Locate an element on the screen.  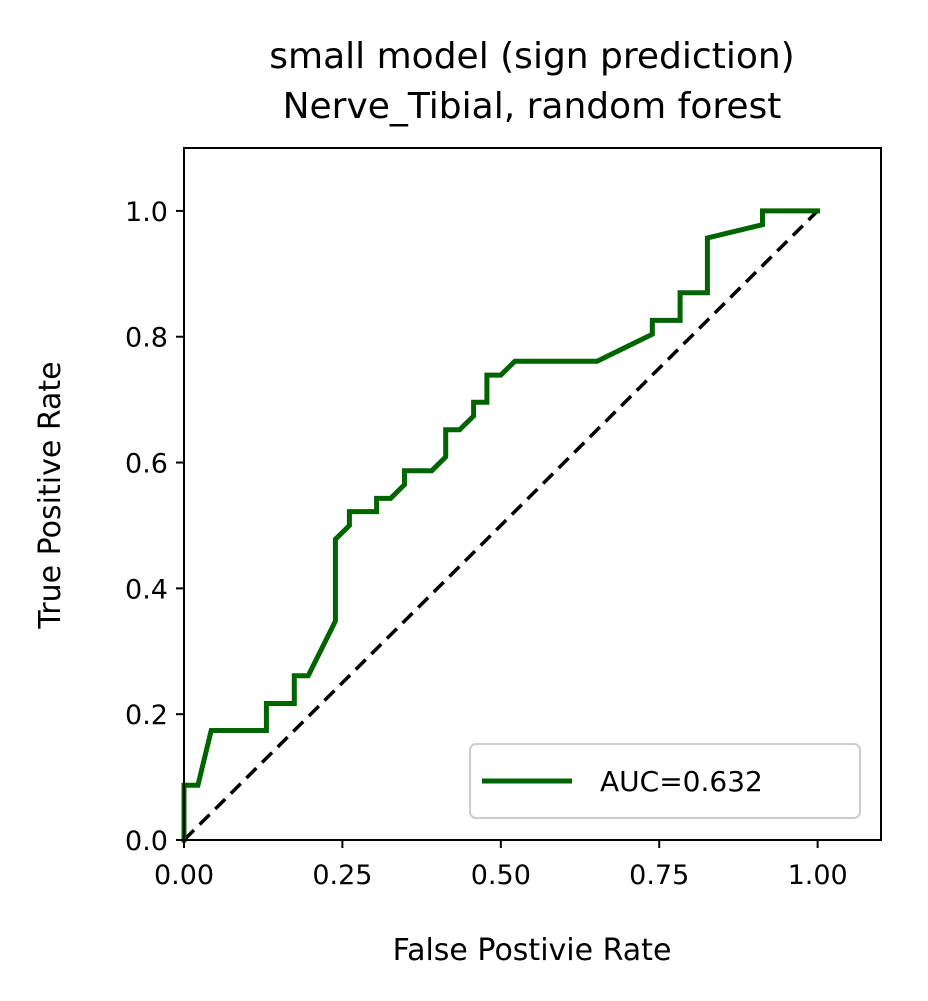
y-tick-label: 0.0 is located at coordinates (146, 841).